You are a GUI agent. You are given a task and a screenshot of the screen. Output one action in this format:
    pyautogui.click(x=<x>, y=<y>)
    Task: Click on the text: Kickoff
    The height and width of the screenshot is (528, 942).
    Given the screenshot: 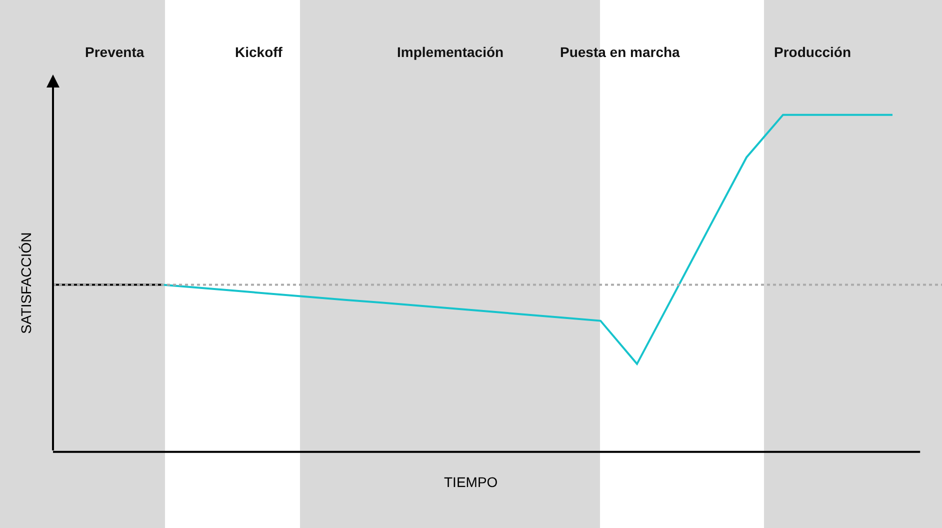 What is the action you would take?
    pyautogui.click(x=259, y=52)
    